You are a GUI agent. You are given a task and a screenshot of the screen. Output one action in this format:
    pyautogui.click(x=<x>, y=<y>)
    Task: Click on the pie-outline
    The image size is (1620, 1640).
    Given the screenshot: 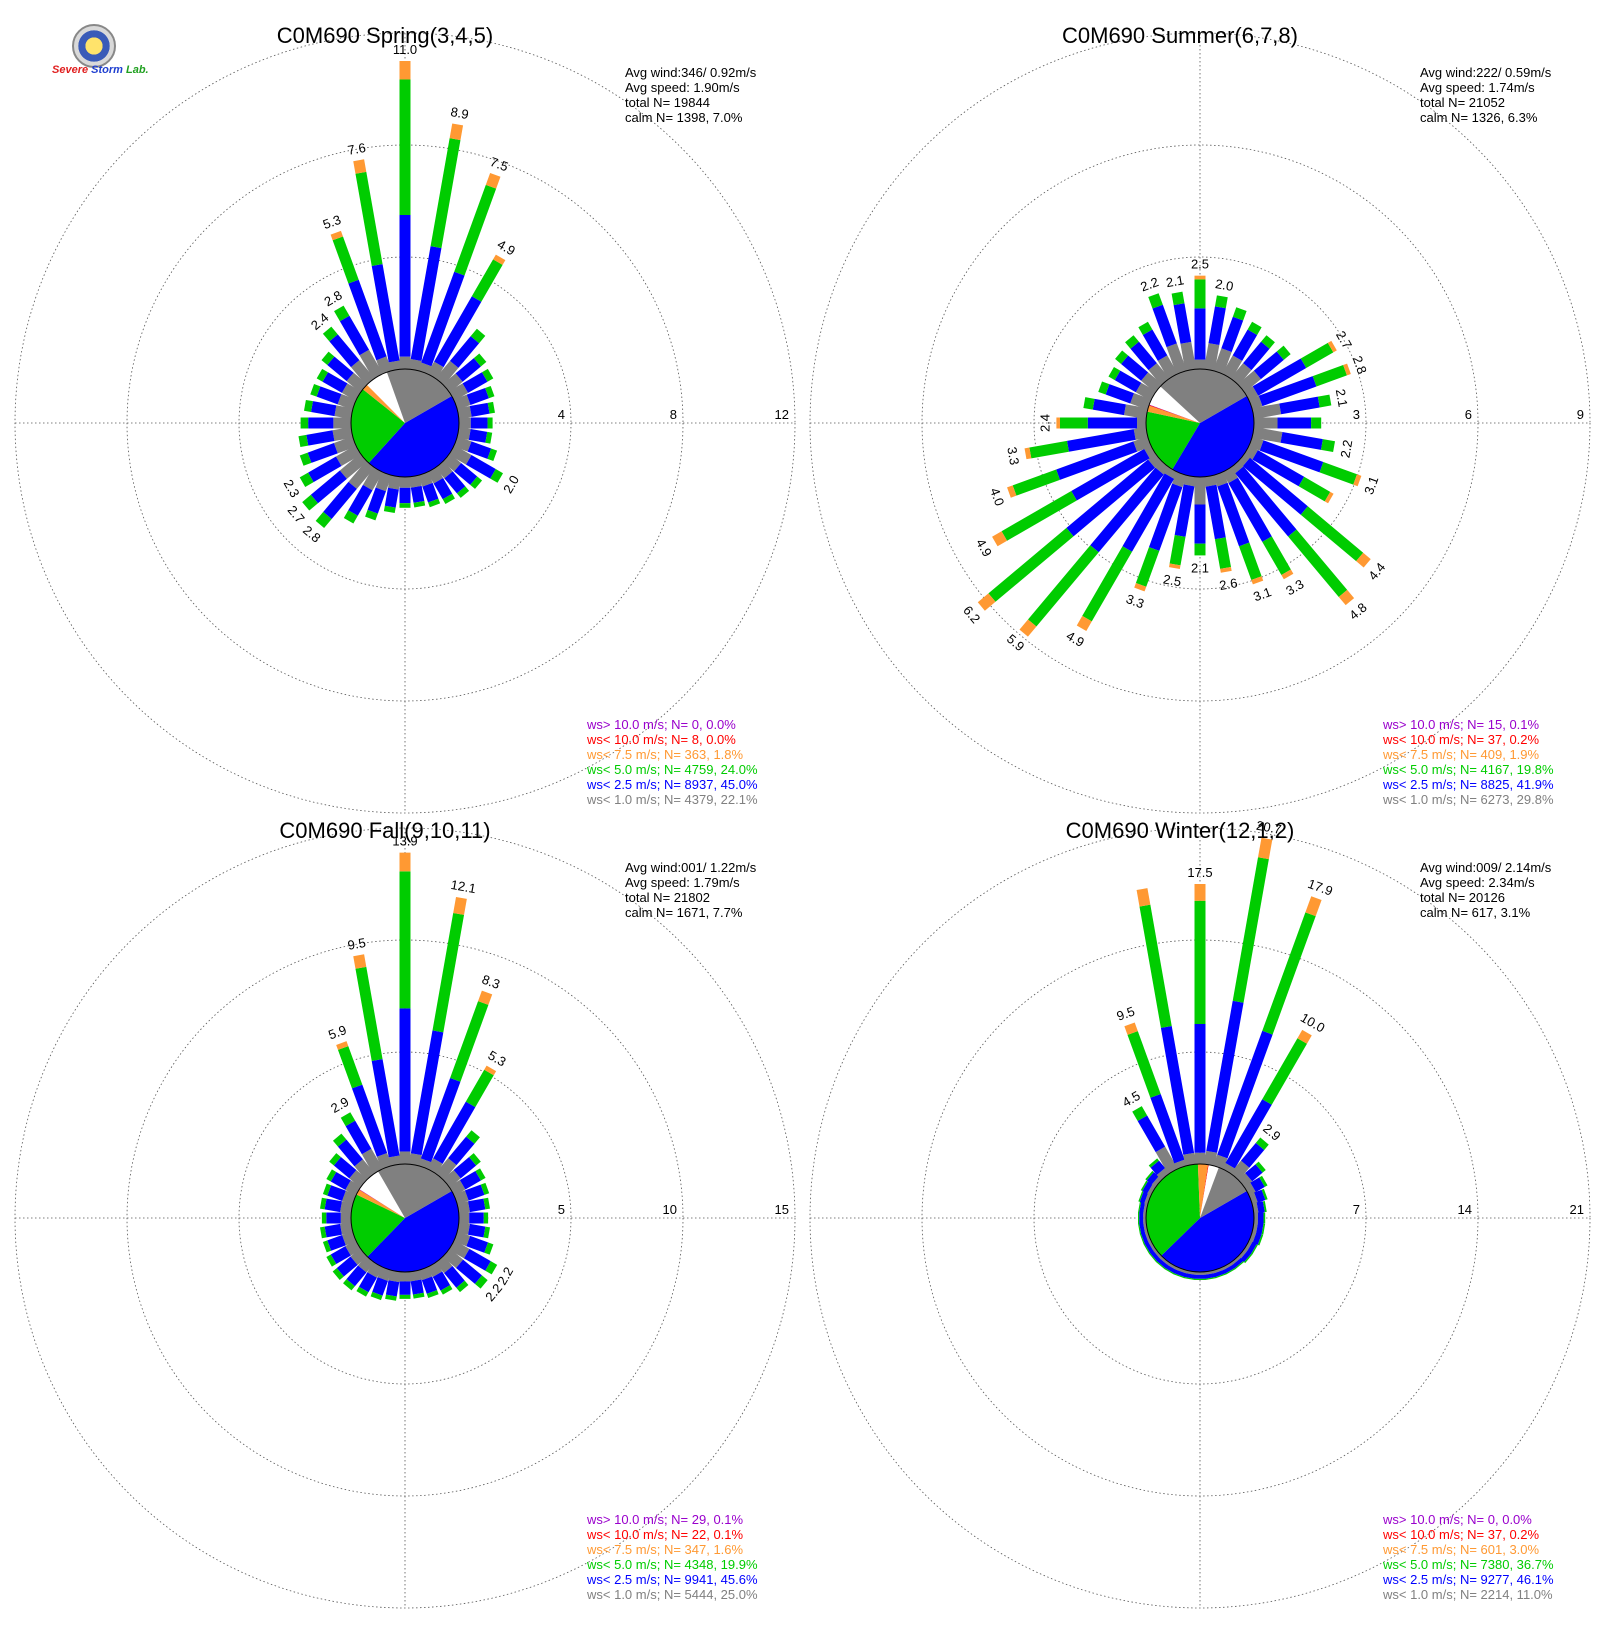 What is the action you would take?
    pyautogui.click(x=405, y=423)
    